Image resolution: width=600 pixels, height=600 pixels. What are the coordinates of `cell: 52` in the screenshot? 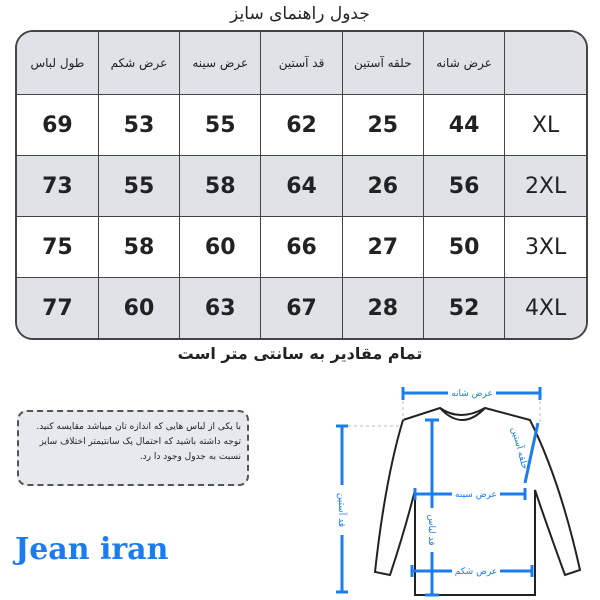 It's located at (464, 307).